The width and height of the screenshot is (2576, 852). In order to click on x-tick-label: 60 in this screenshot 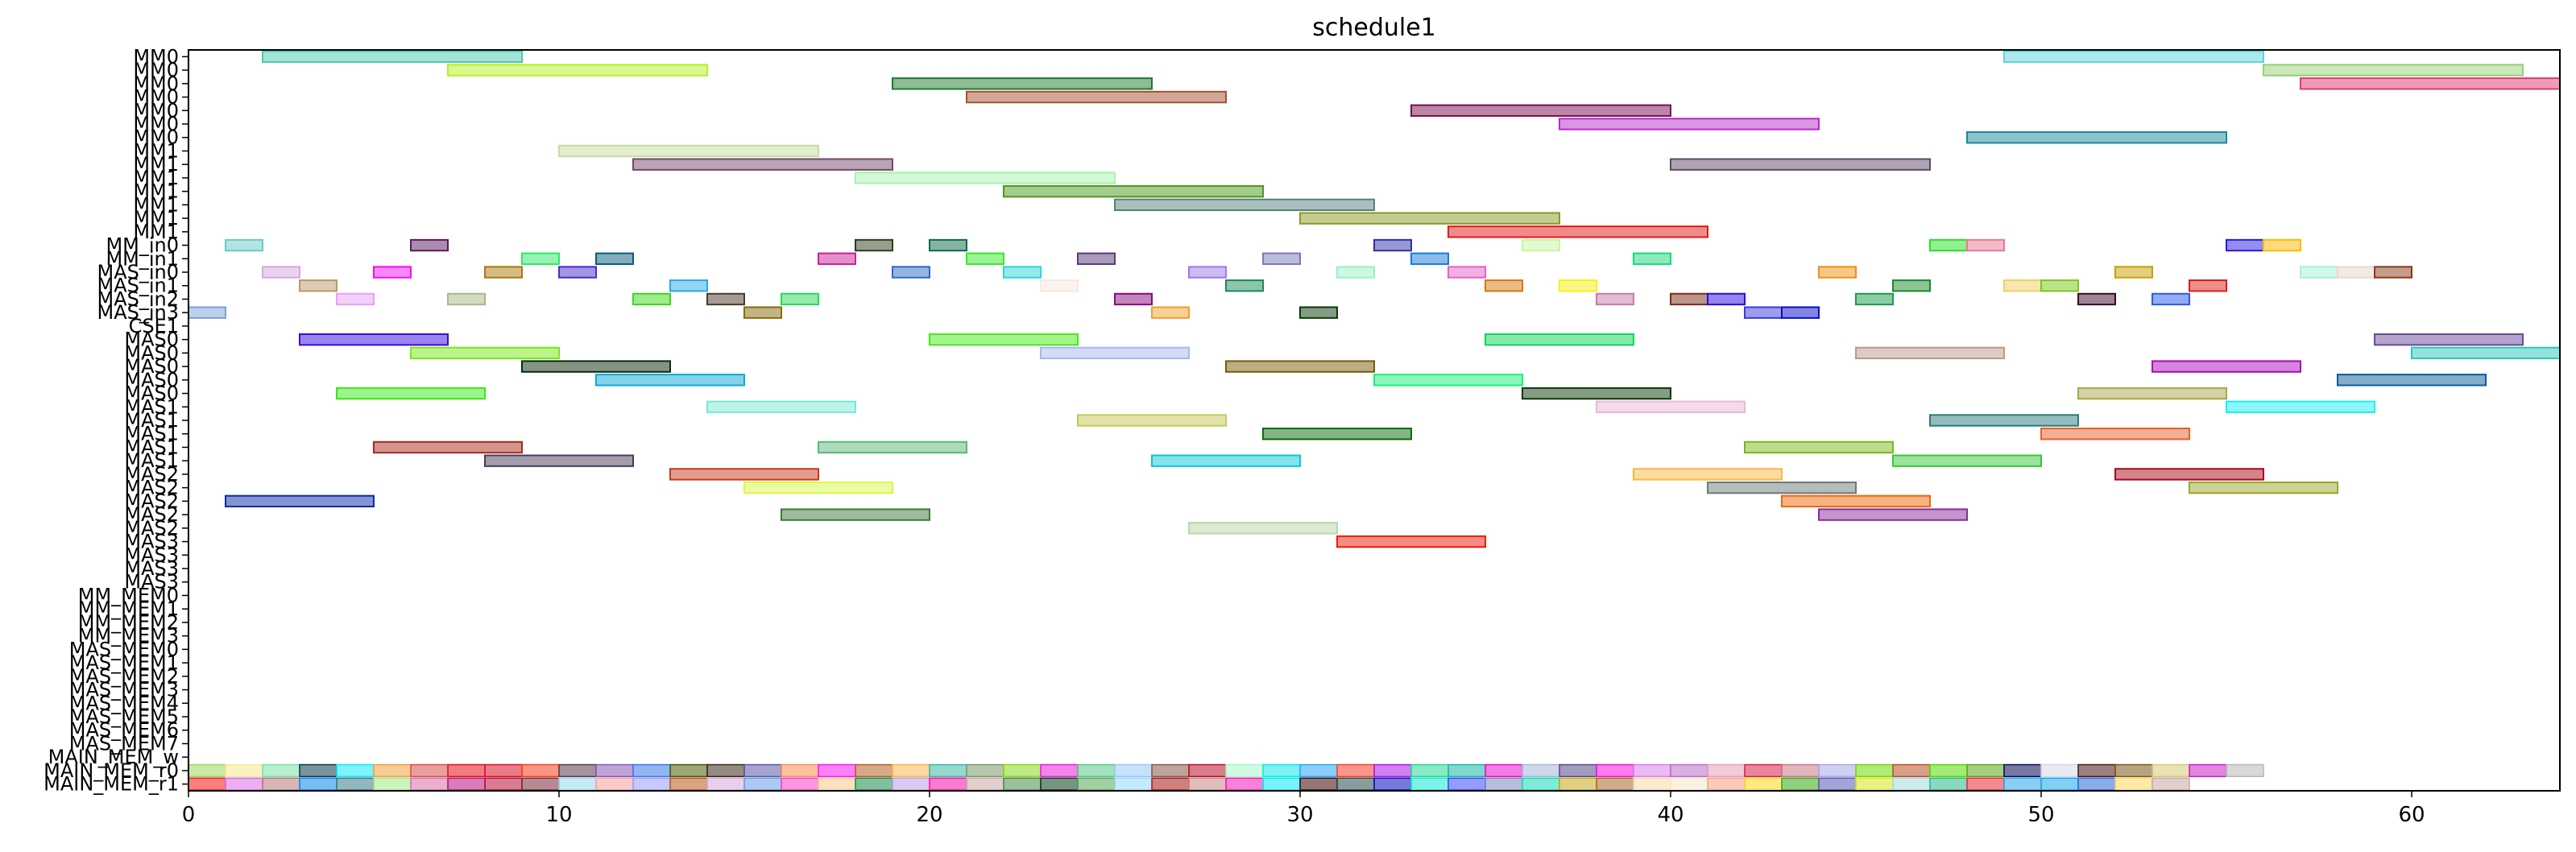, I will do `click(2411, 815)`.